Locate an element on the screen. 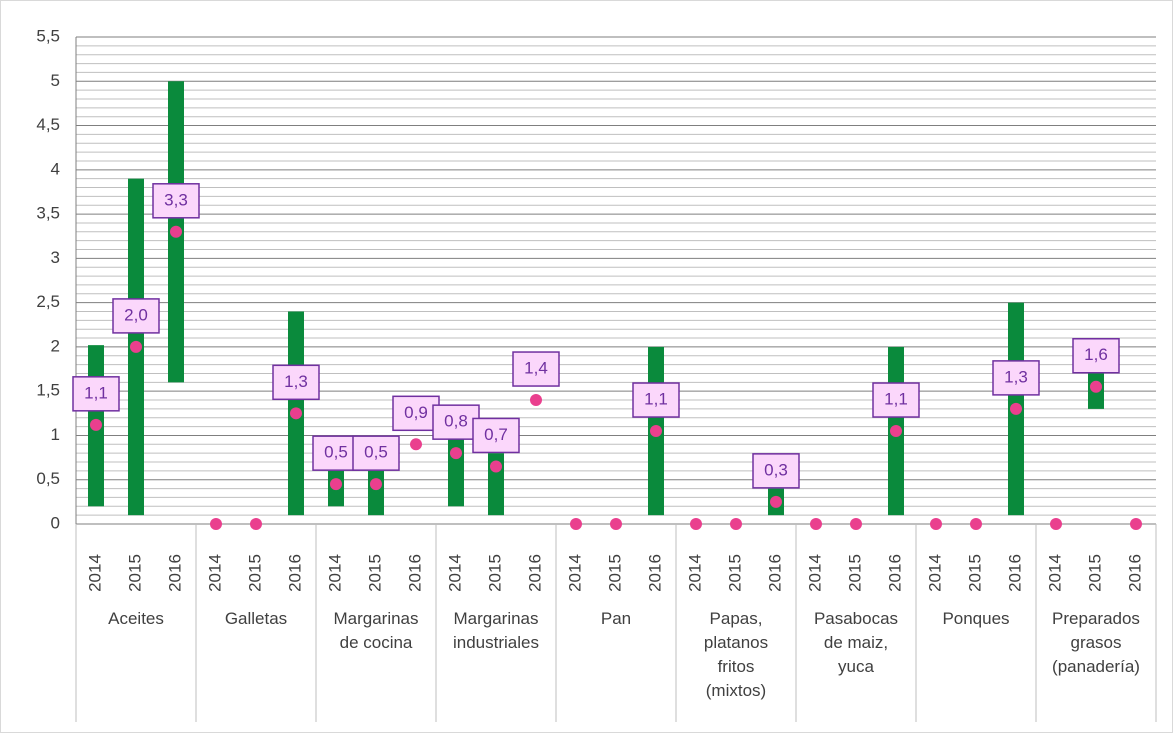 This screenshot has width=1173, height=733. data-label: 0,3 is located at coordinates (776, 469).